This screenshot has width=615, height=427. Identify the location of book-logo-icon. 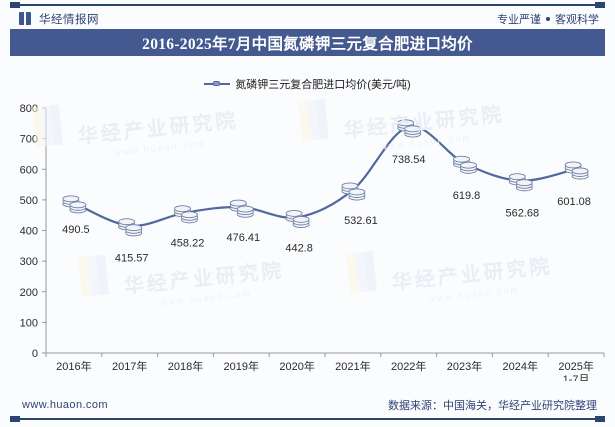
(25, 18).